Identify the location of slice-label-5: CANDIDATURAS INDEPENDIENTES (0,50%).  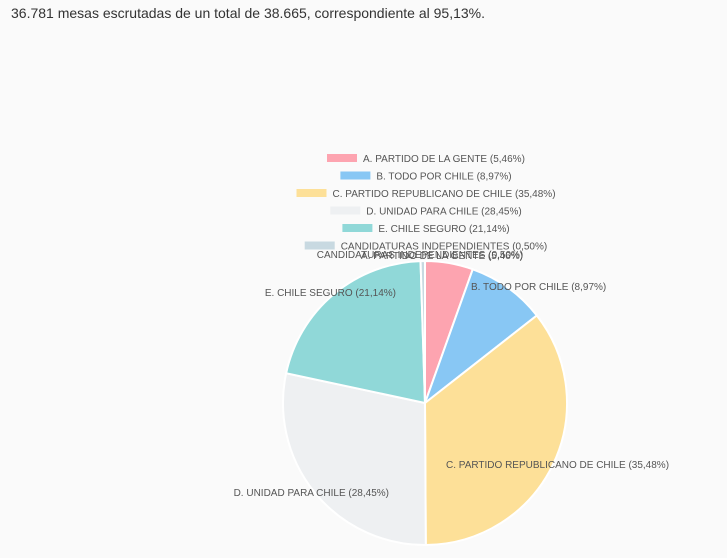
(420, 255).